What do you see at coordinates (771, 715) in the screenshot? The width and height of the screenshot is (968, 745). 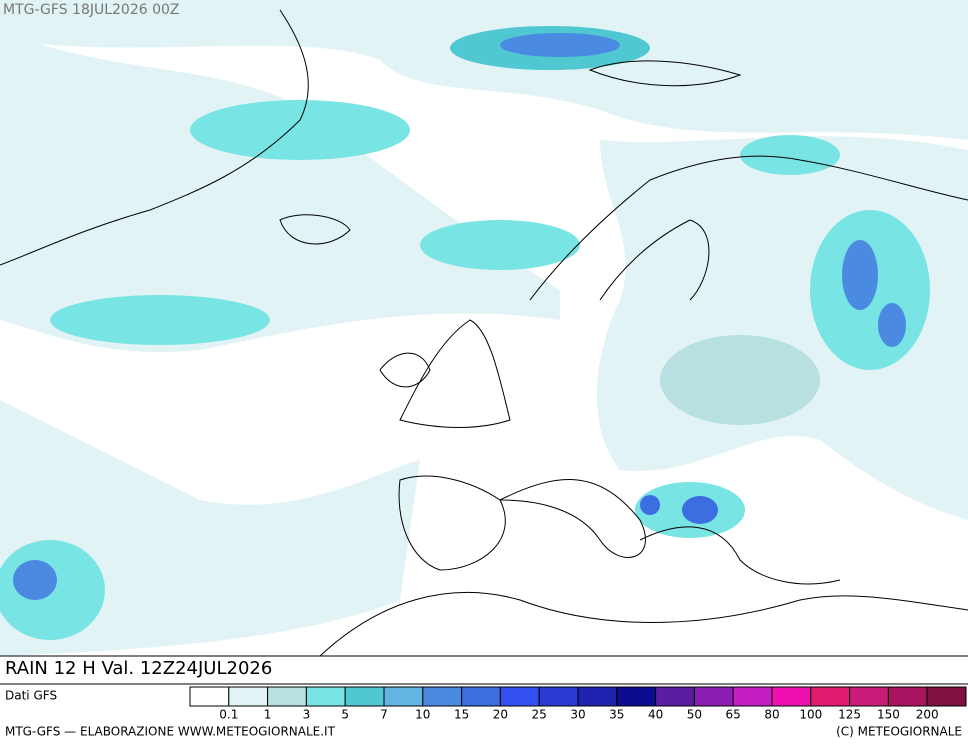 I see `legend-label: 80` at bounding box center [771, 715].